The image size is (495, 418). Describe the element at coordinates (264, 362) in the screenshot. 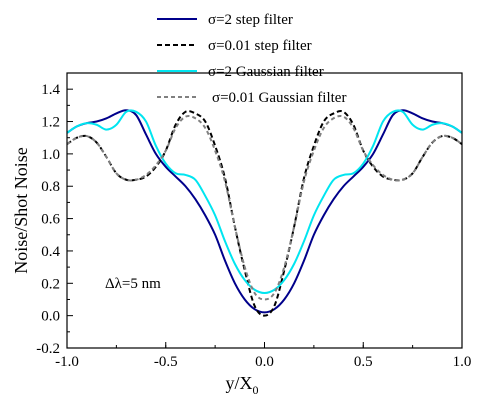

I see `x-tick-label: 0.0` at that location.